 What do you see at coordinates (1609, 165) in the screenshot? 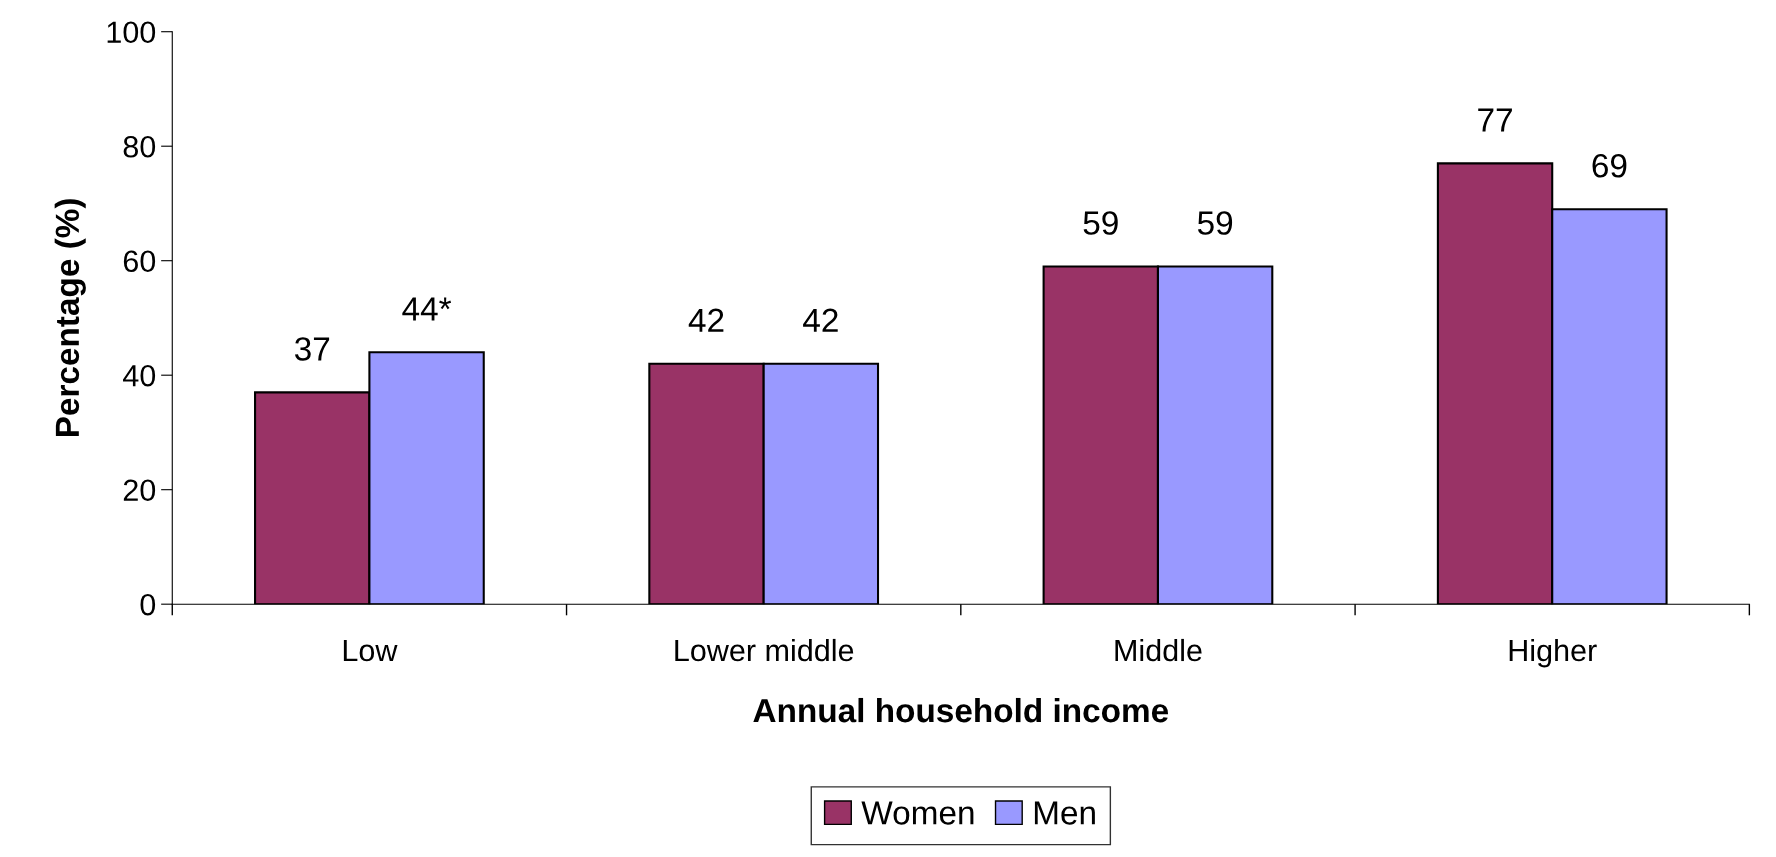
I see `data-label: 69` at bounding box center [1609, 165].